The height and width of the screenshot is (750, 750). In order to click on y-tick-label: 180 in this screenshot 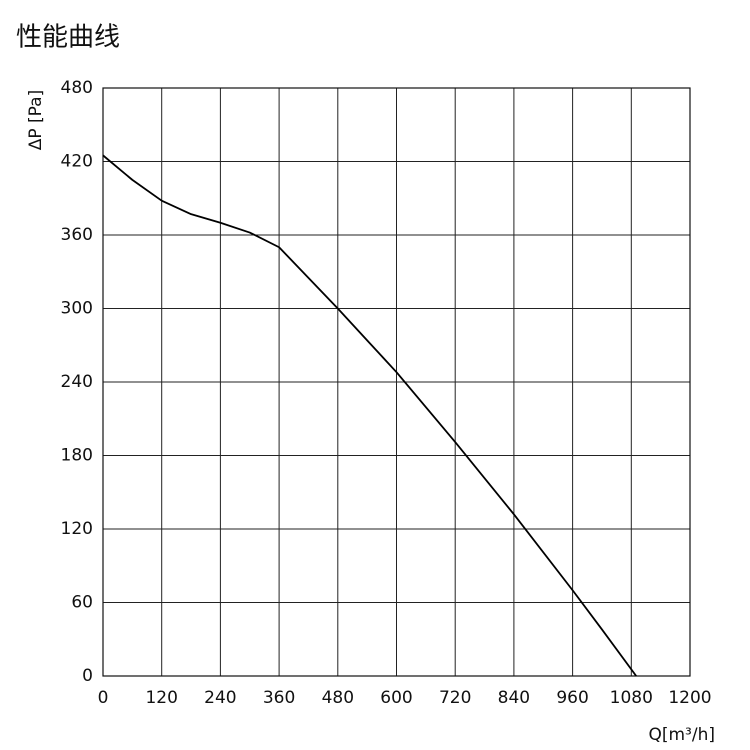, I will do `click(77, 456)`.